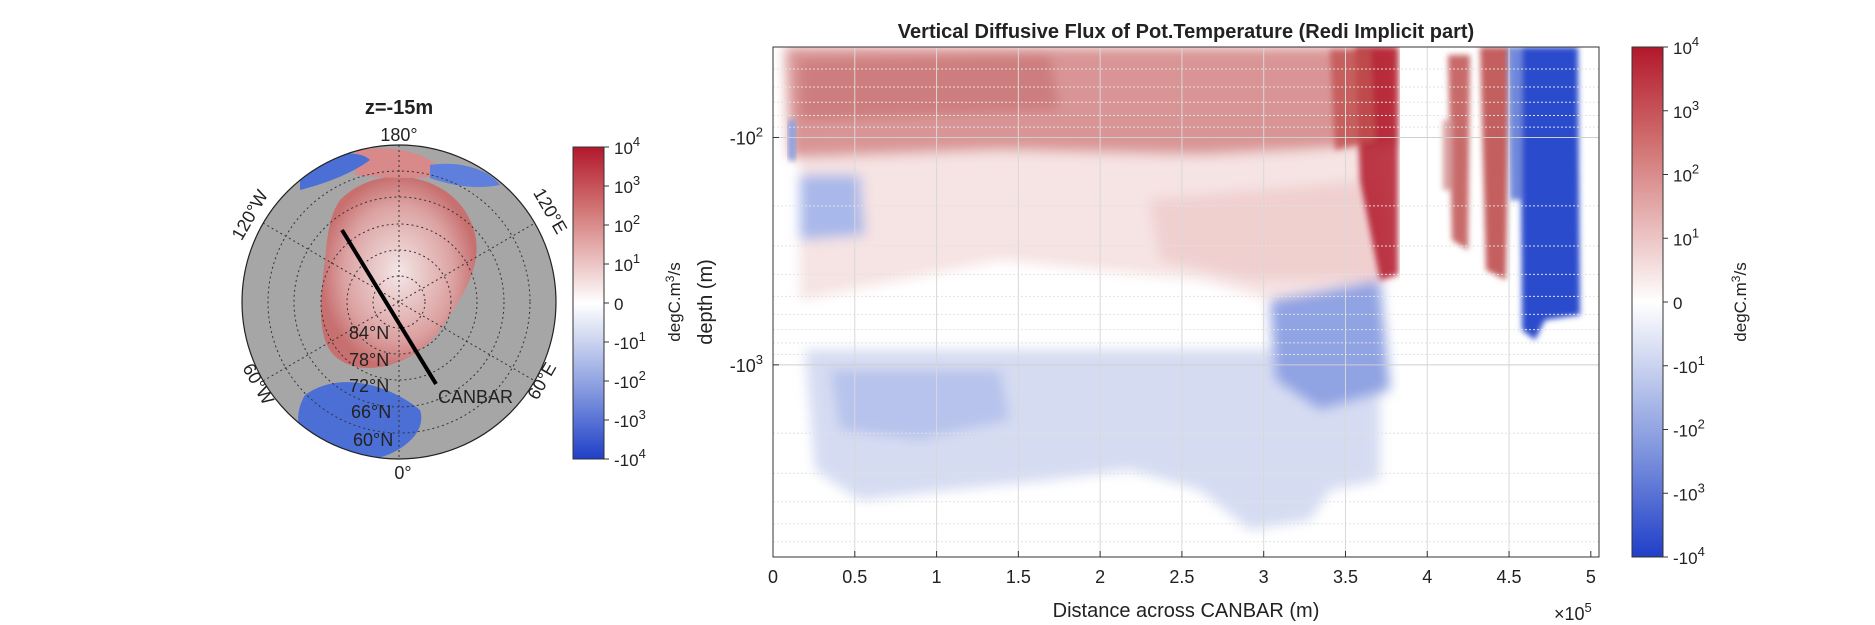 The image size is (1875, 625). Describe the element at coordinates (1345, 577) in the screenshot. I see `x-tick-label: 3.5` at that location.